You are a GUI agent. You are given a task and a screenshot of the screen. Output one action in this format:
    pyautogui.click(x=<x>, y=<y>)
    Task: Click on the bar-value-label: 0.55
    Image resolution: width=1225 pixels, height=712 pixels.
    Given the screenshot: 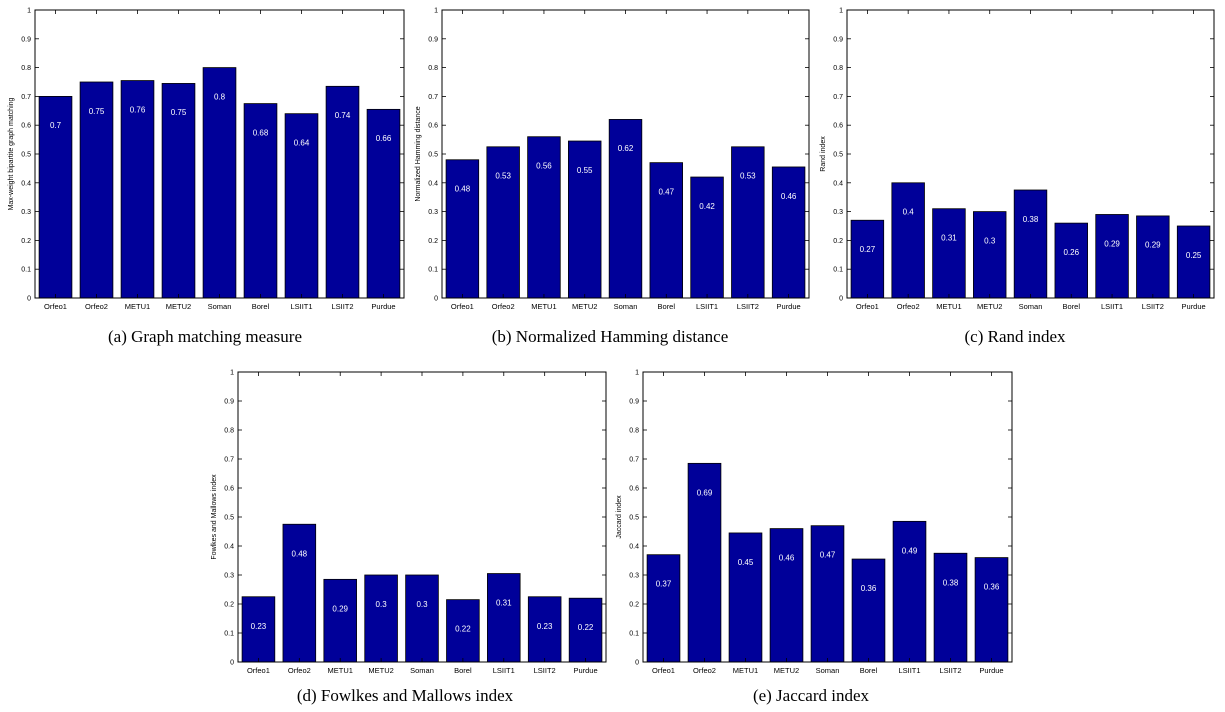 What is the action you would take?
    pyautogui.click(x=585, y=170)
    